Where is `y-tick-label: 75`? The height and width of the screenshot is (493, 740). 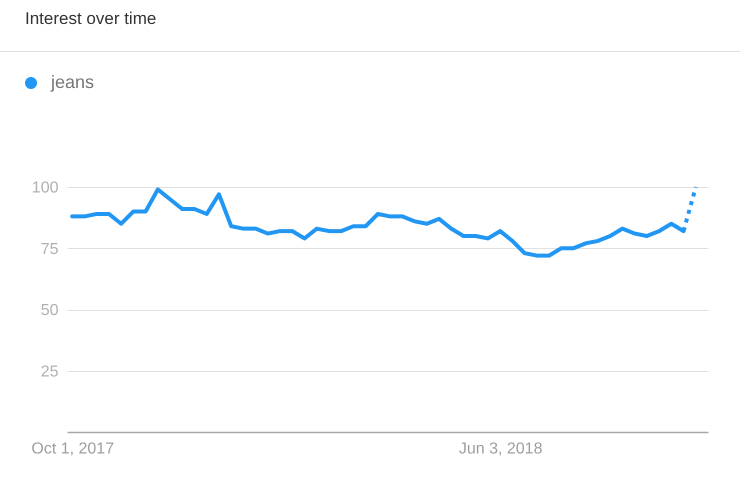
y-tick-label: 75 is located at coordinates (49, 249).